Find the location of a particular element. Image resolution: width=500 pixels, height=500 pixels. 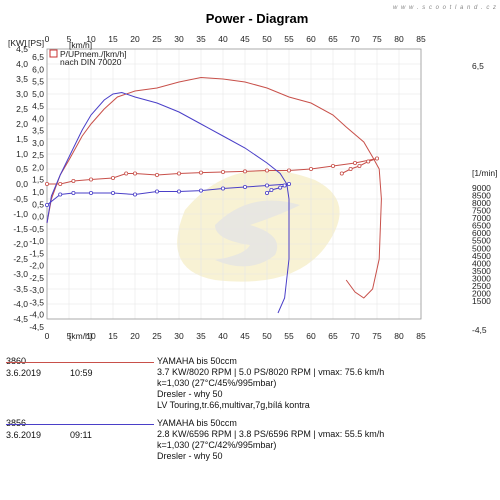

x-tick-label-bottom: 10 is located at coordinates (91, 336).